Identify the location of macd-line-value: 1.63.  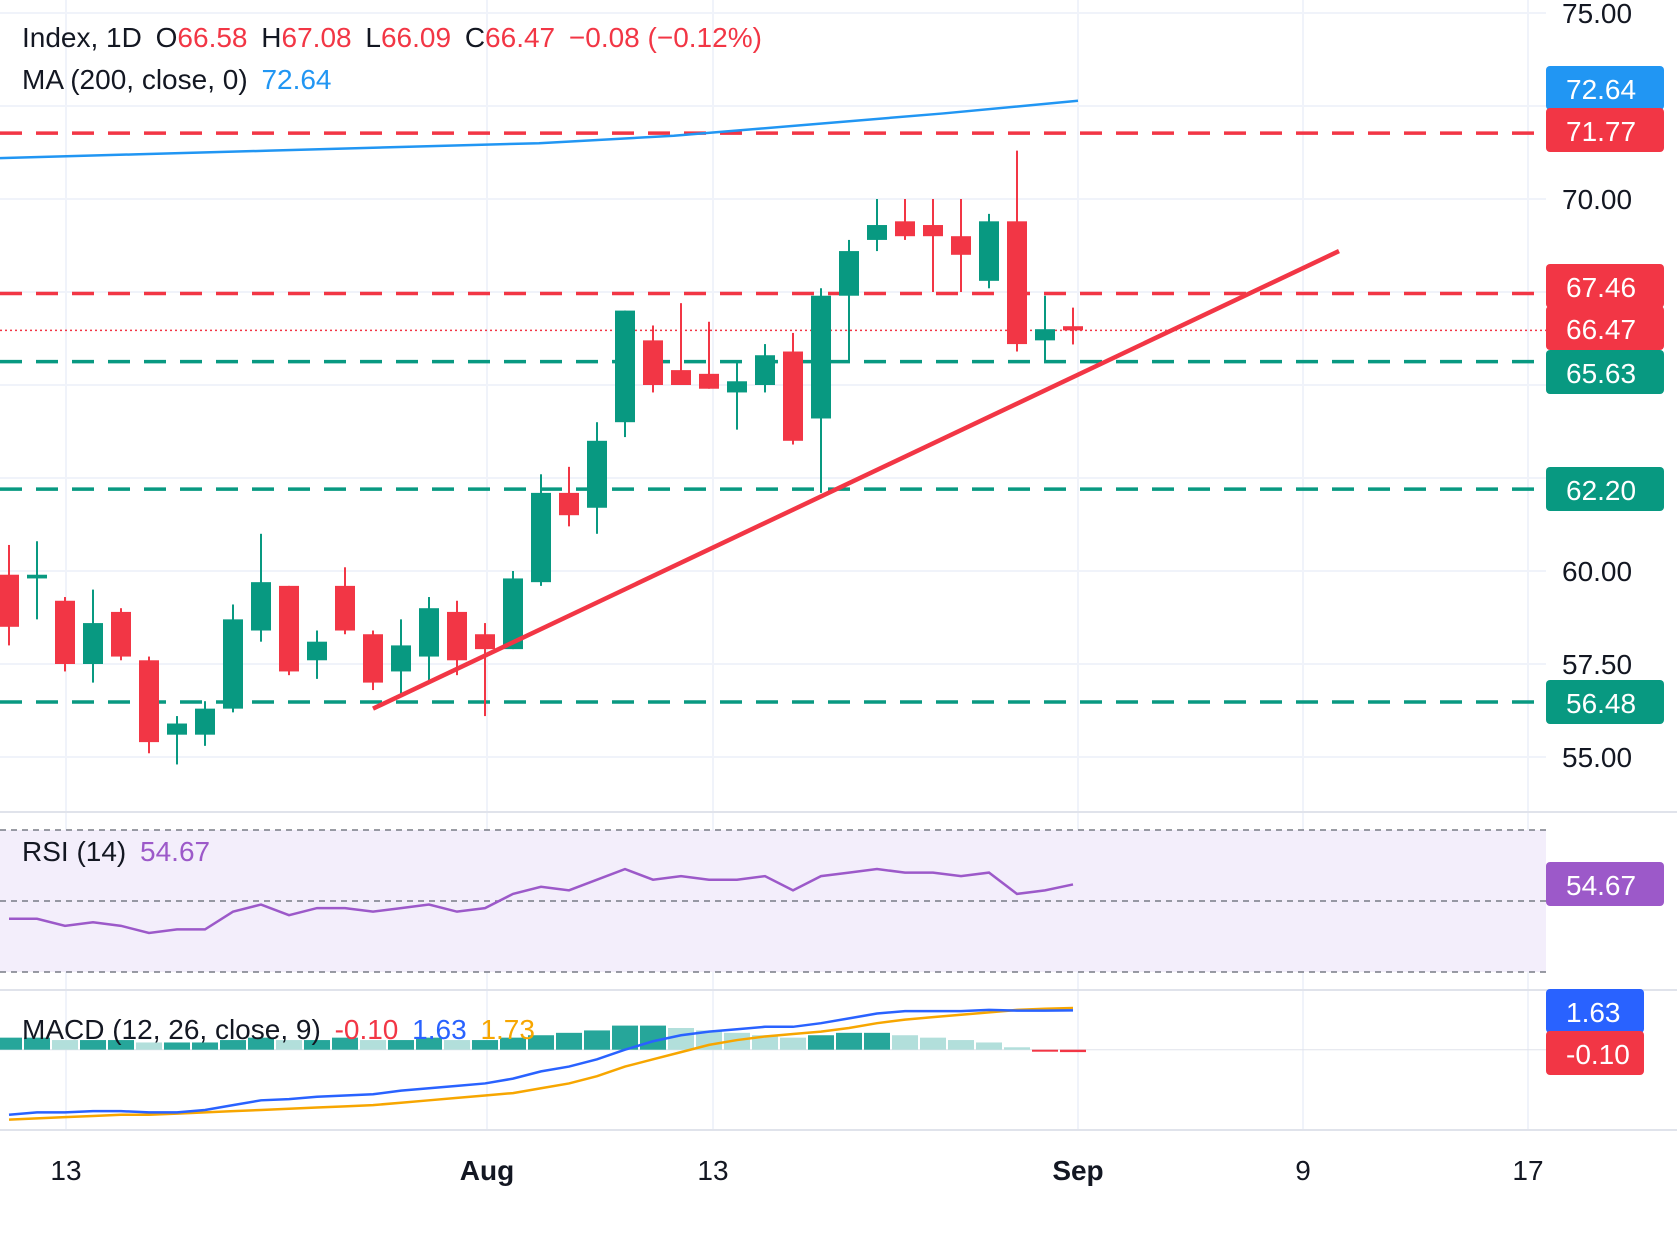
(439, 1029).